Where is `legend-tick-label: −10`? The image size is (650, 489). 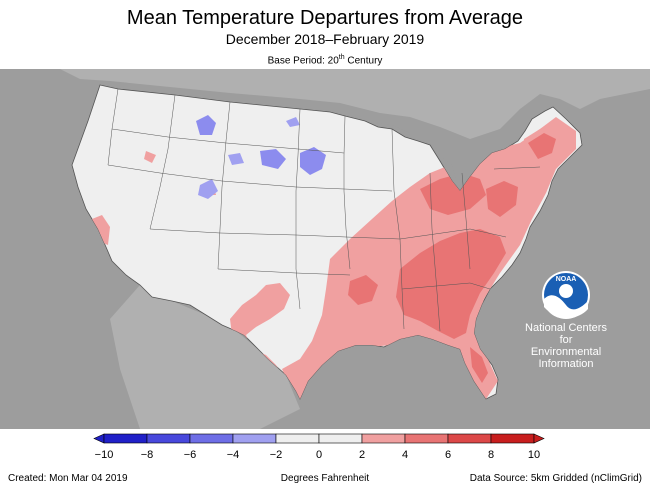 legend-tick-label: −10 is located at coordinates (104, 455).